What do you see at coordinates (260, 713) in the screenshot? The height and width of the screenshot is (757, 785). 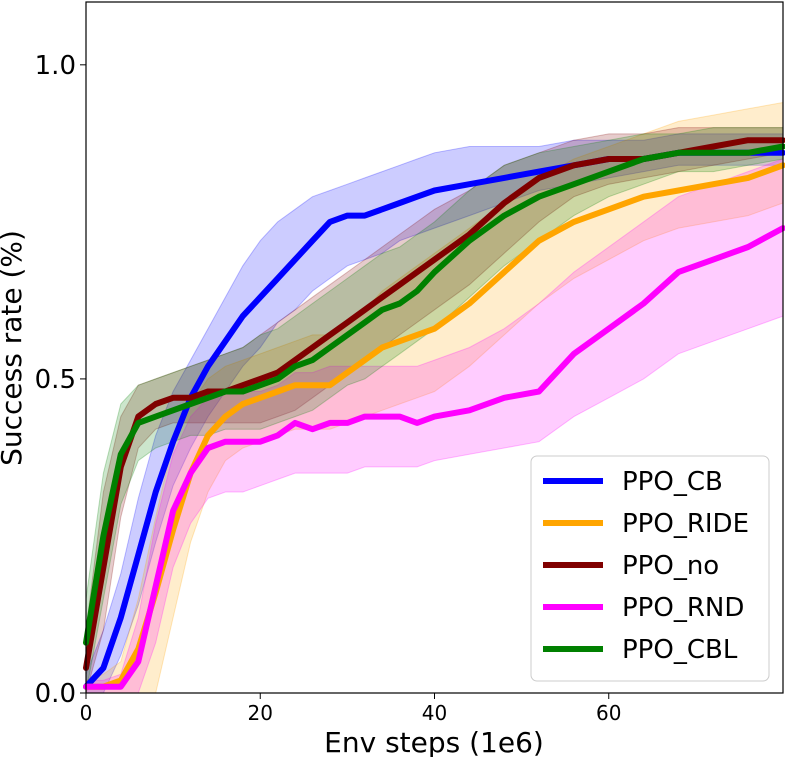 I see `x-tick-label: 20` at bounding box center [260, 713].